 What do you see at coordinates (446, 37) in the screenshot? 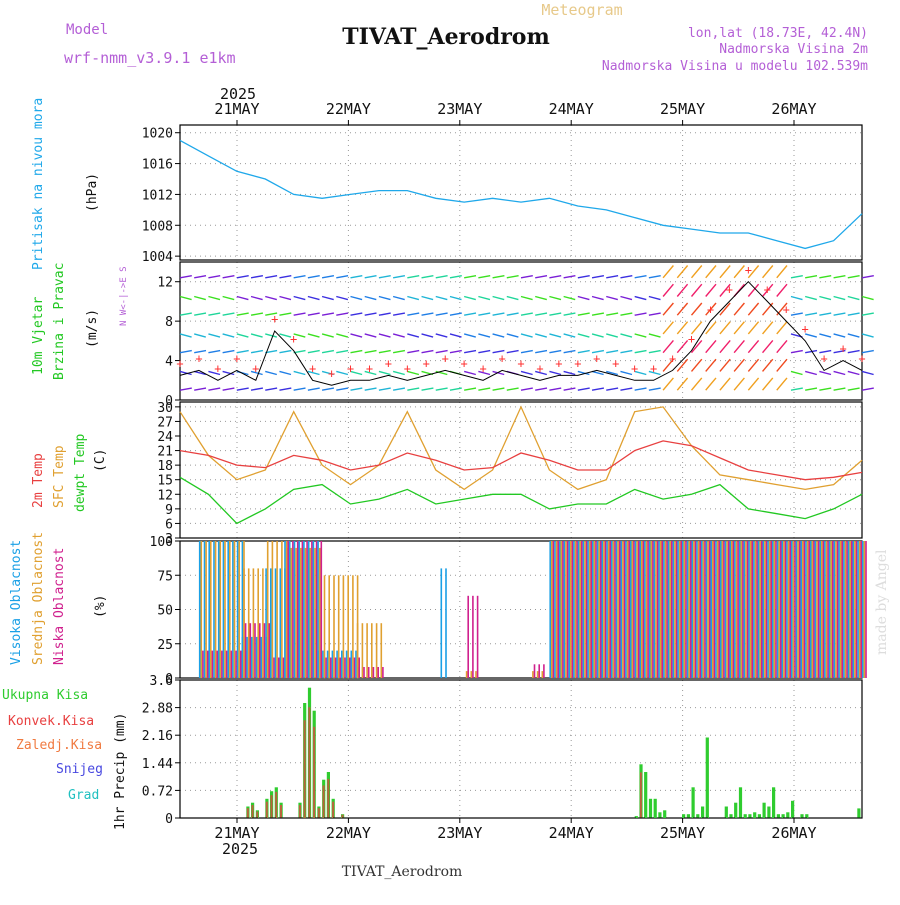
I see `station-title: TIVAT_Aerodrom` at bounding box center [446, 37].